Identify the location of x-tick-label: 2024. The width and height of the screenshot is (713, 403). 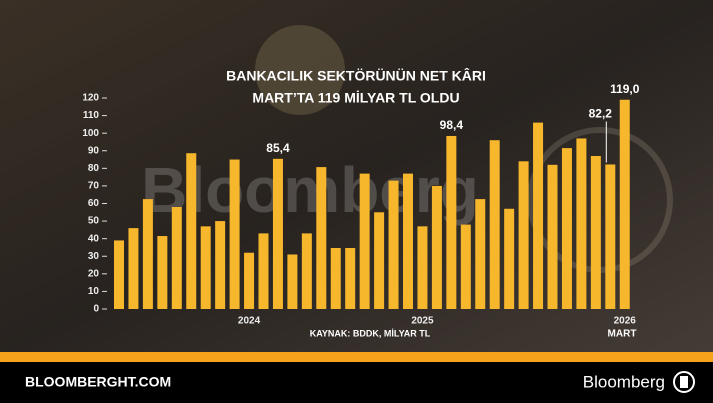
(249, 321).